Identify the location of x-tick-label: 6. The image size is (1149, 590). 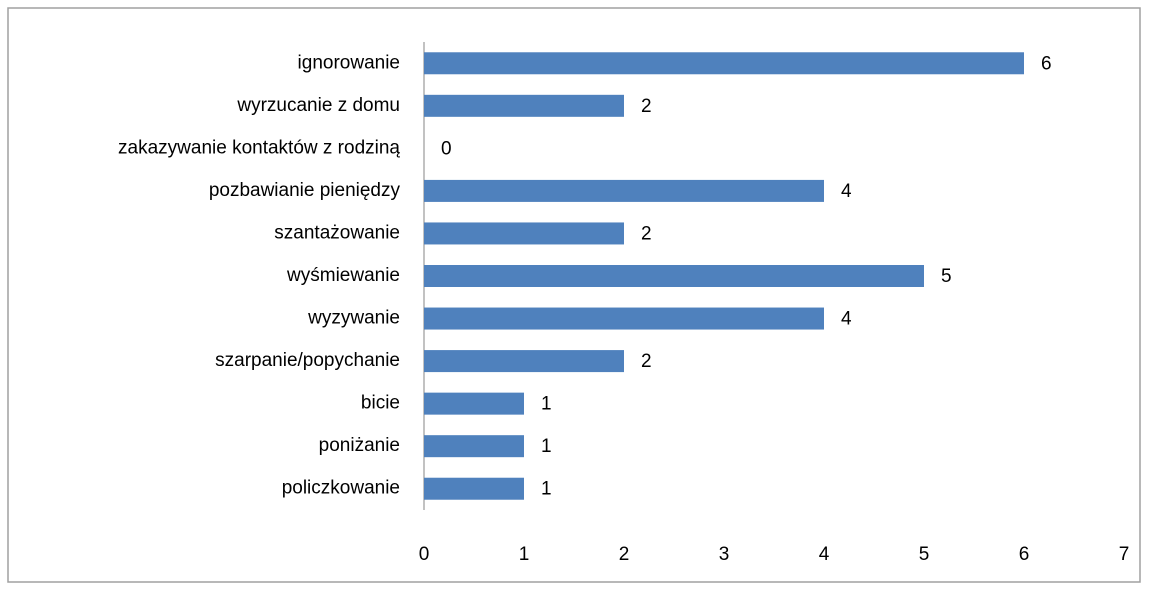
(1024, 554).